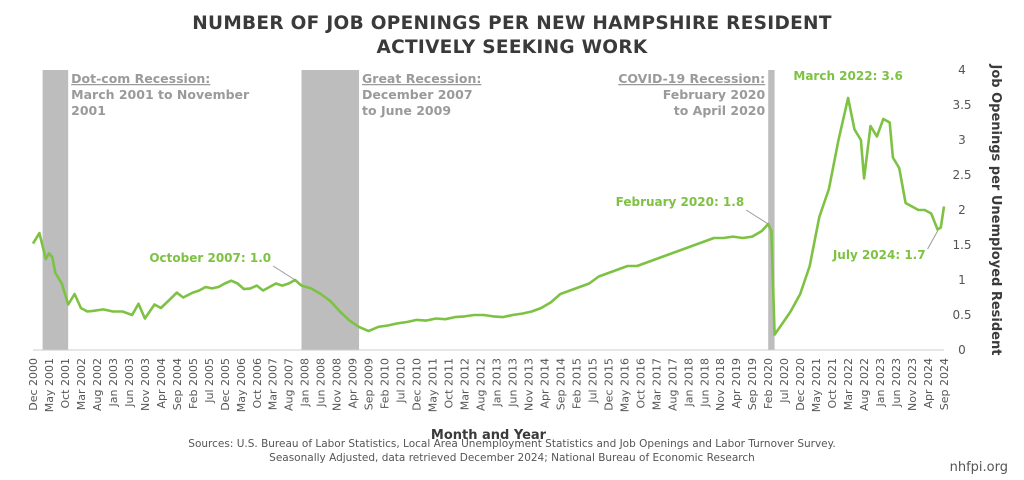 This screenshot has height=480, width=1024. I want to click on x-tick-label-34: Feb 2015, so click(576, 383).